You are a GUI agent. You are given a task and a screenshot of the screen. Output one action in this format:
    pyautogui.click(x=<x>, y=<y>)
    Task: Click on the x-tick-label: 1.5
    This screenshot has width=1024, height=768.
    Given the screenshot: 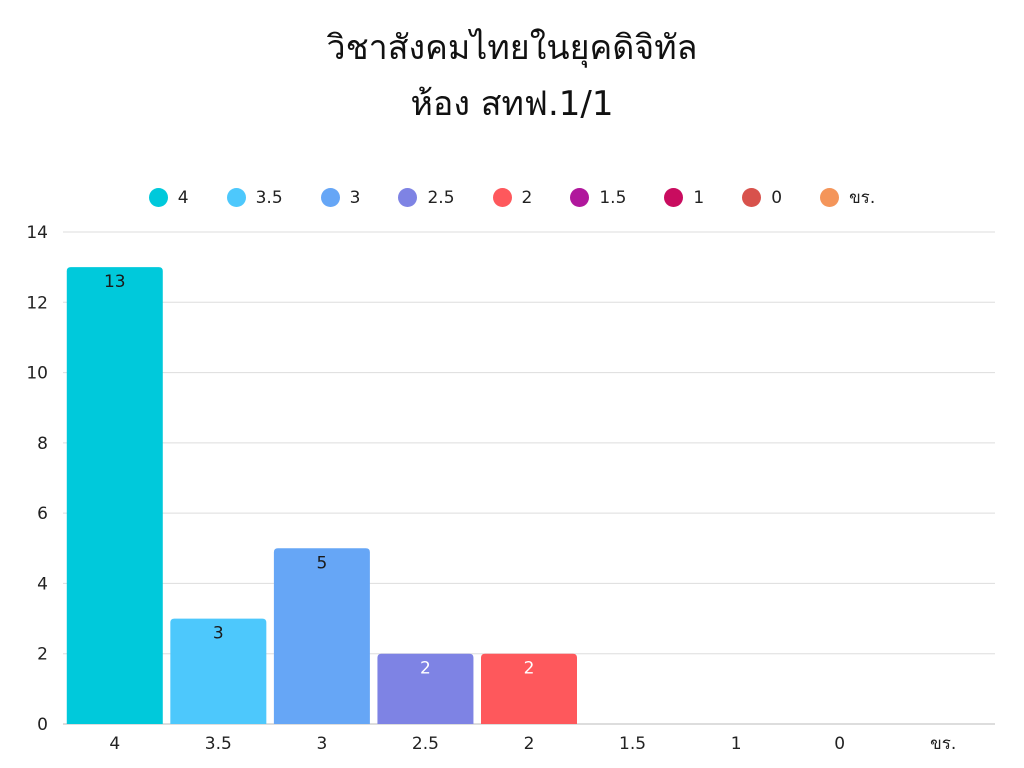 What is the action you would take?
    pyautogui.click(x=632, y=744)
    